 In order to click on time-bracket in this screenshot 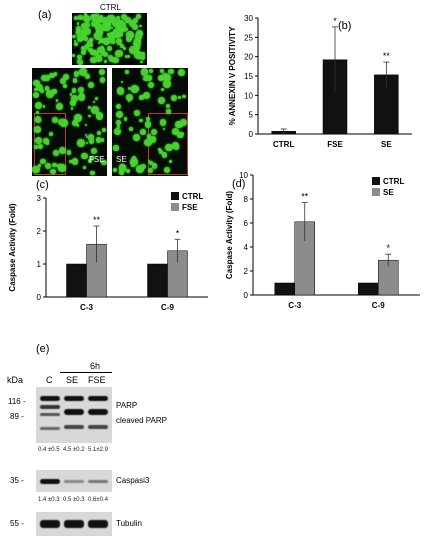, I will do `click(86, 372)`.